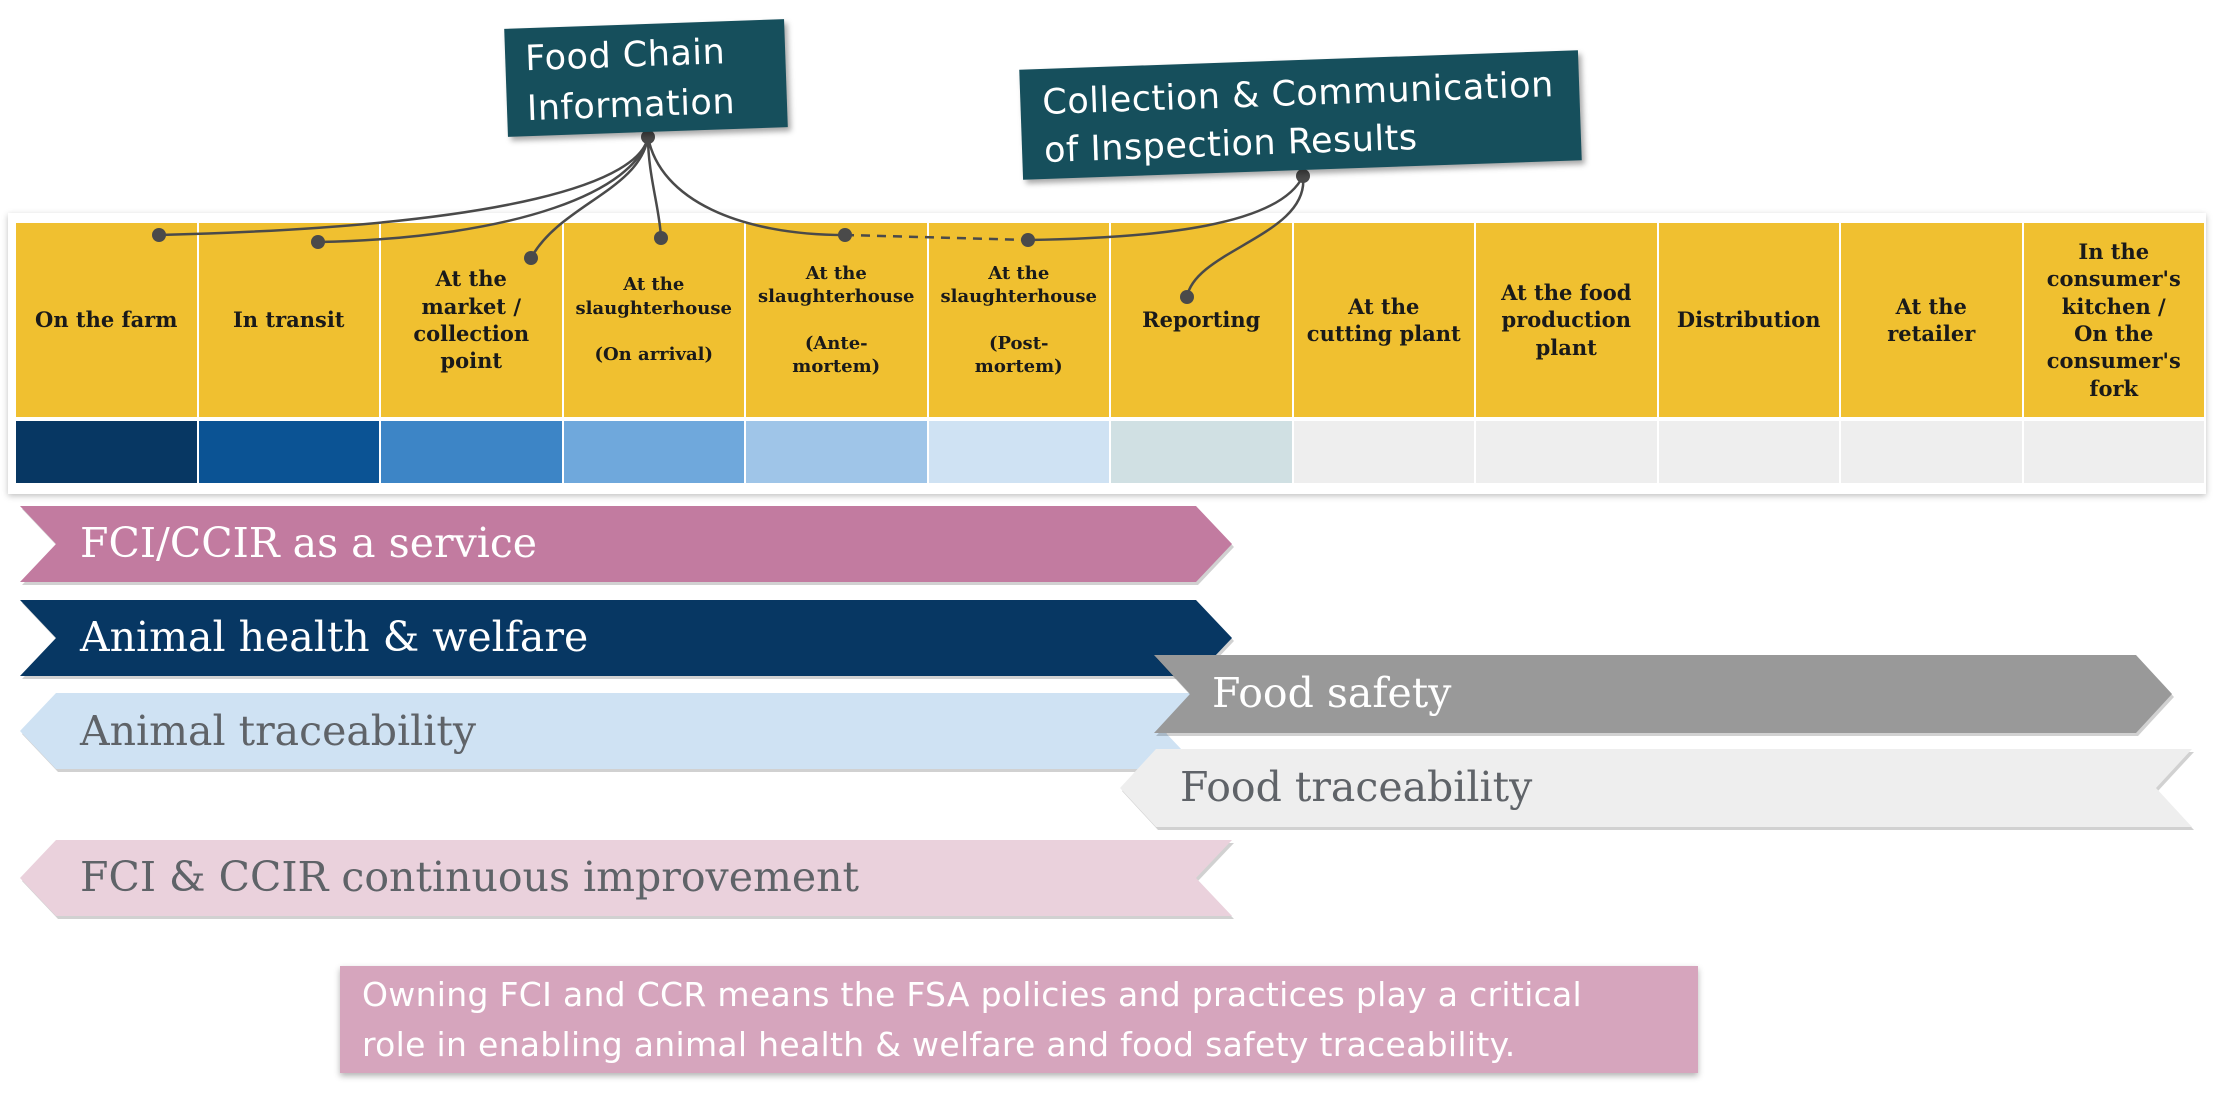  I want to click on stage-cell: At the cutting plant, so click(1383, 320).